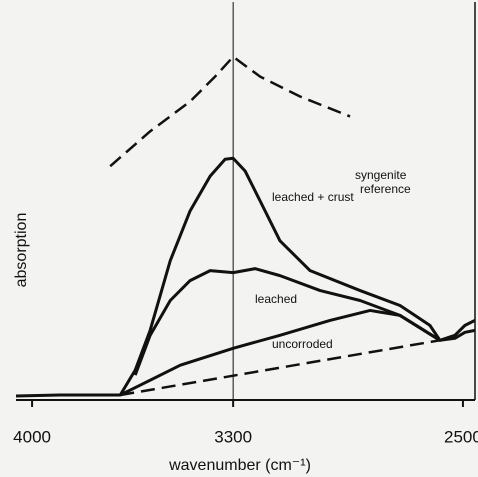  What do you see at coordinates (21, 250) in the screenshot?
I see `y-axis-label: absorption` at bounding box center [21, 250].